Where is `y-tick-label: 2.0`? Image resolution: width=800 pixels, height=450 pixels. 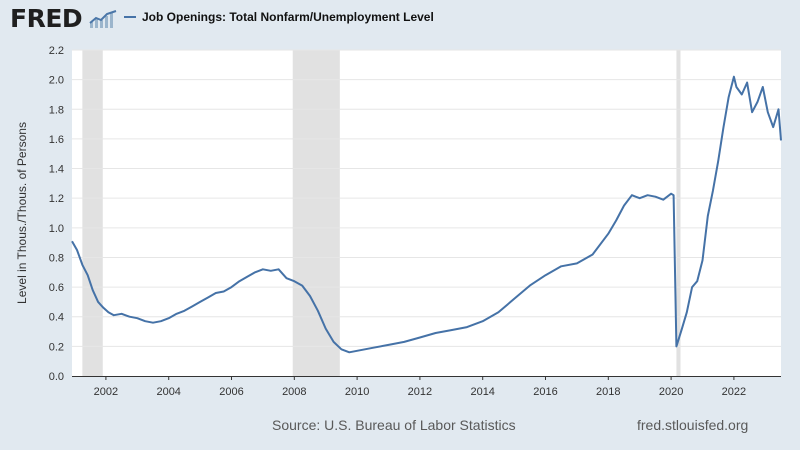
y-tick-label: 2.0 is located at coordinates (56, 81).